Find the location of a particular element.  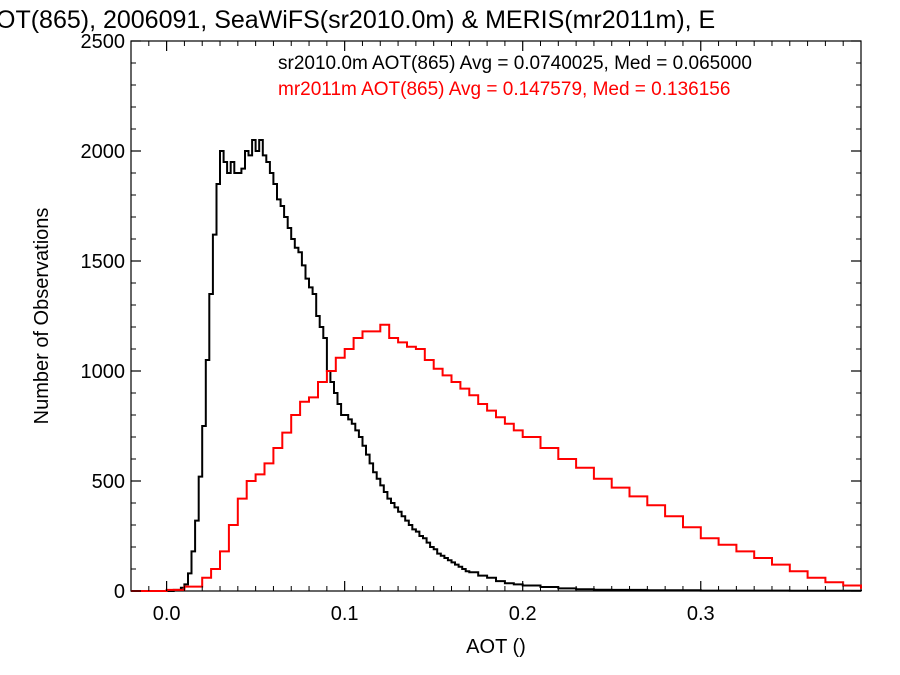

y-tick-label: 0 is located at coordinates (119, 592).